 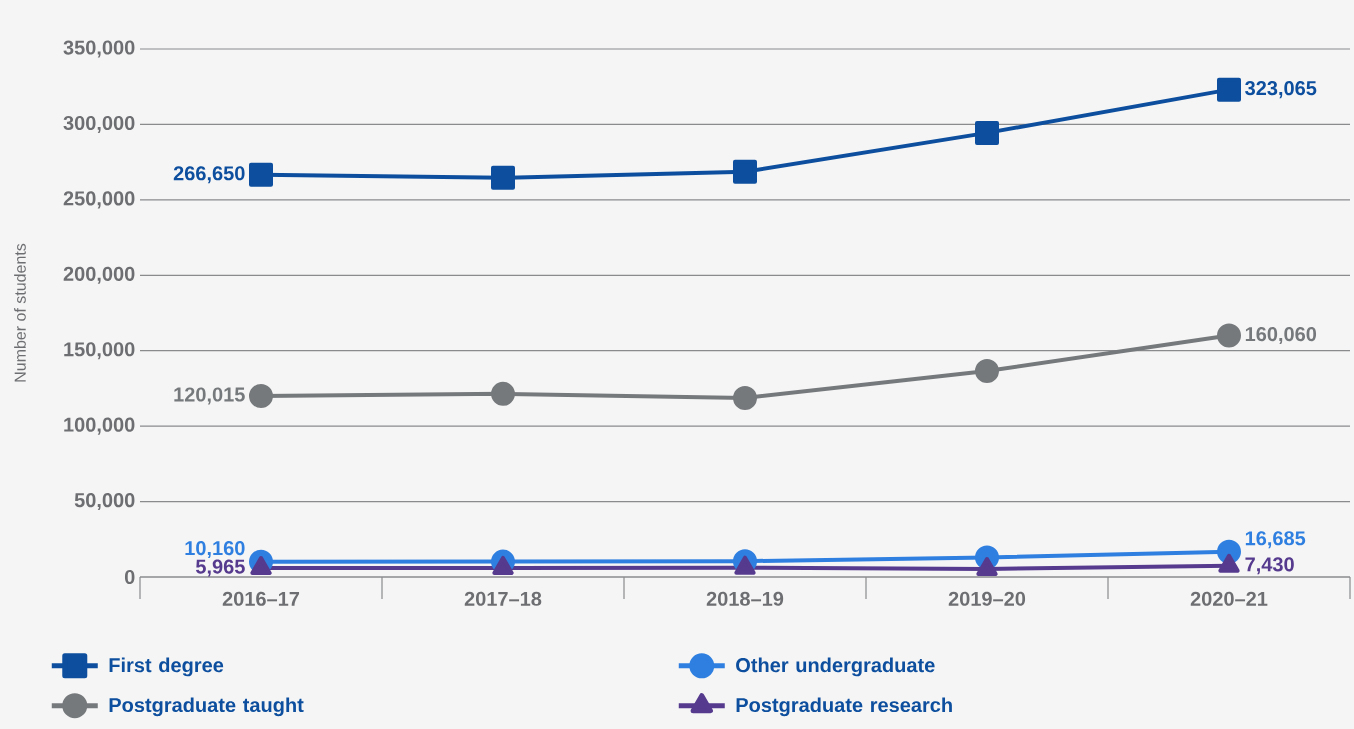 What do you see at coordinates (99, 426) in the screenshot?
I see `y-tick-label: 100,000` at bounding box center [99, 426].